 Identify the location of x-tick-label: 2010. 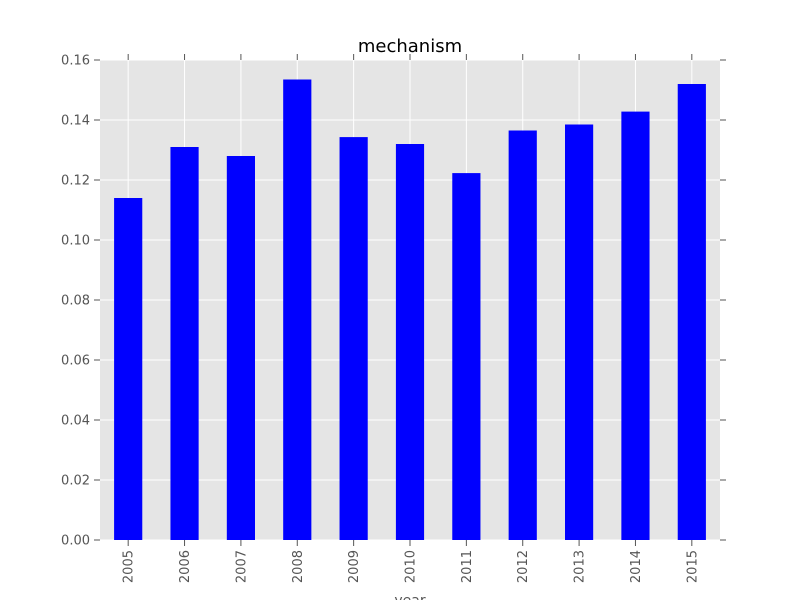
(411, 566).